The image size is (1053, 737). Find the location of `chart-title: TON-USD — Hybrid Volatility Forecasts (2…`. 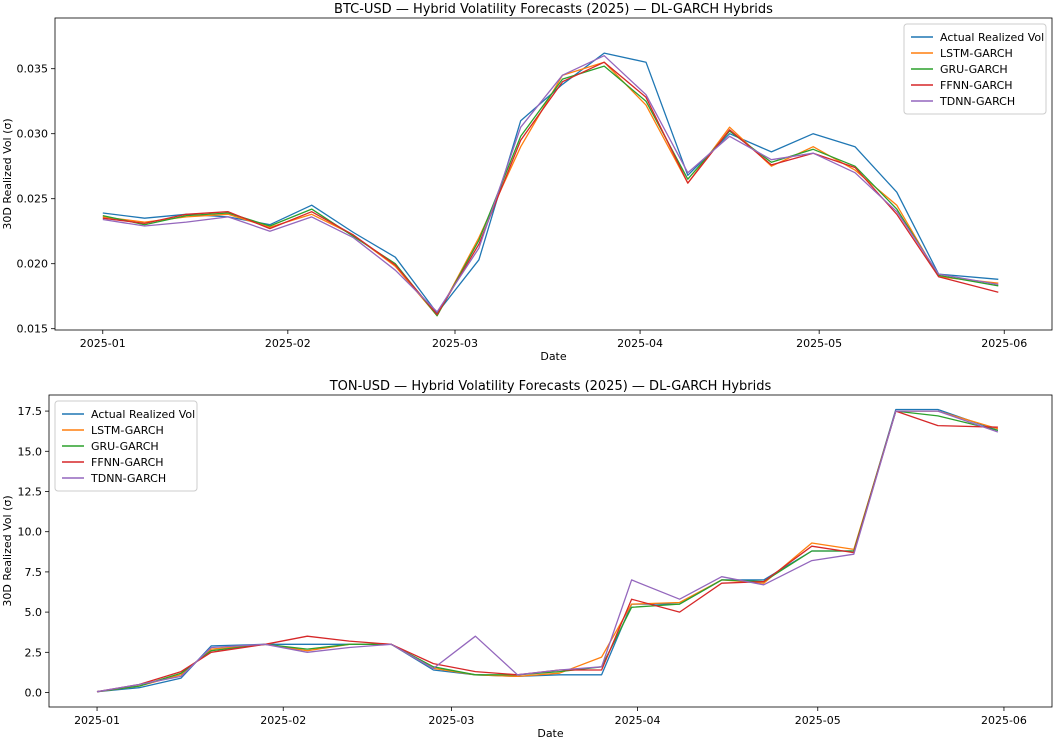

chart-title: TON-USD — Hybrid Volatility Forecasts (2… is located at coordinates (550, 386).